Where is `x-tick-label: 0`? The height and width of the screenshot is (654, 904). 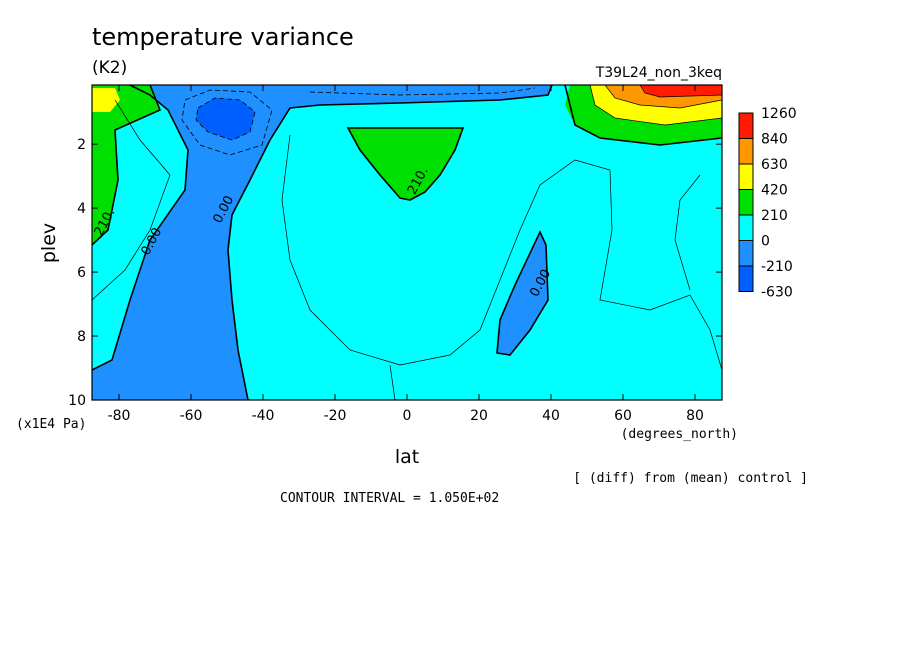 x-tick-label: 0 is located at coordinates (407, 416).